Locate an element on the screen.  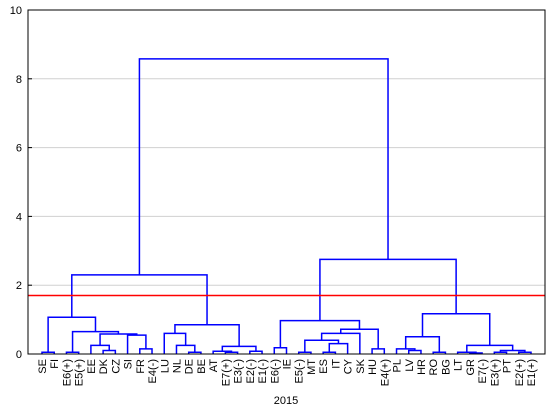
leaf-label: E1(-) is located at coordinates (263, 371).